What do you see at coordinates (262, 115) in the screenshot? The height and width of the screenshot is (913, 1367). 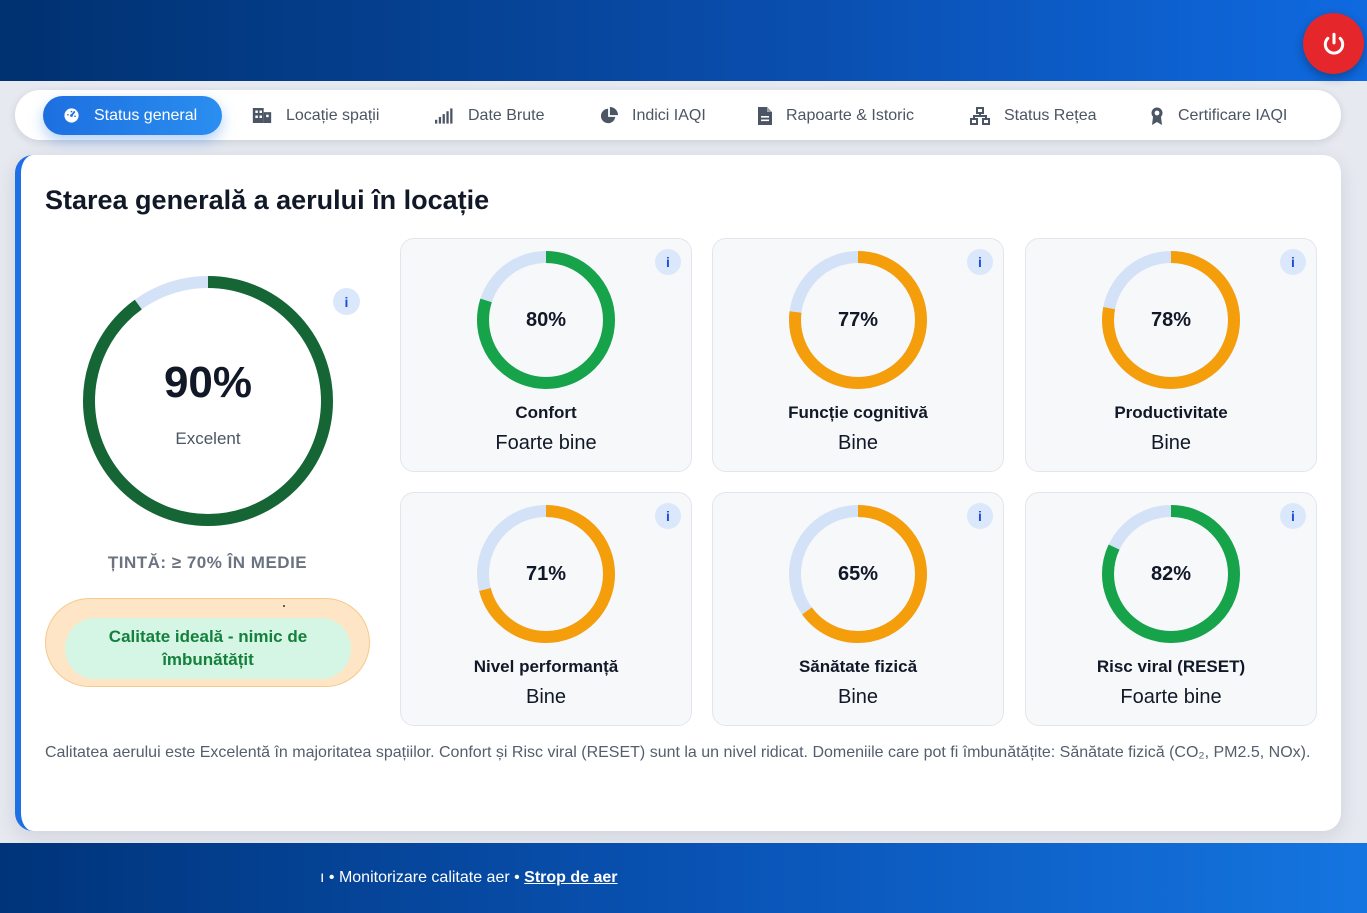 I see `building-icon` at bounding box center [262, 115].